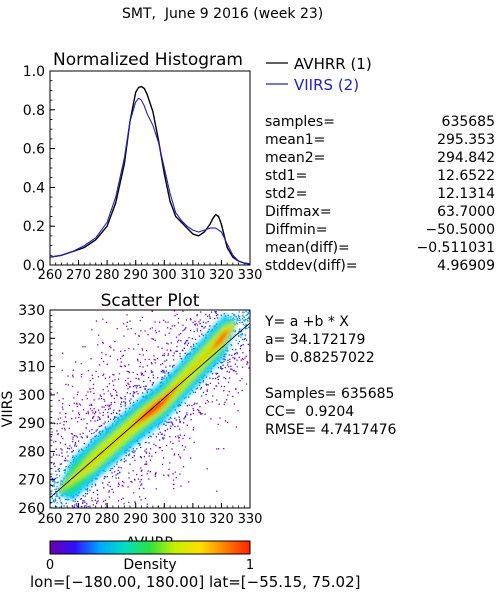 Image resolution: width=500 pixels, height=600 pixels. Describe the element at coordinates (50, 565) in the screenshot. I see `colorbar-min-label: 0` at that location.